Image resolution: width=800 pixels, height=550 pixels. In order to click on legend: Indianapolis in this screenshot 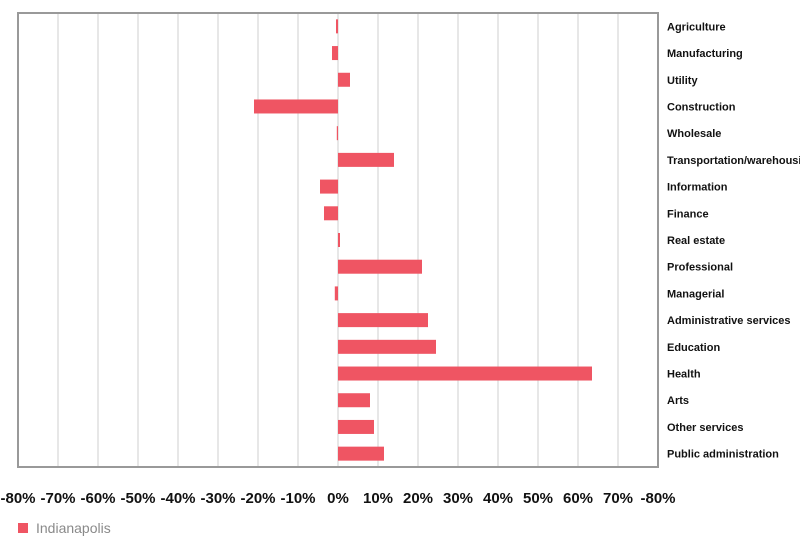, I will do `click(64, 528)`.